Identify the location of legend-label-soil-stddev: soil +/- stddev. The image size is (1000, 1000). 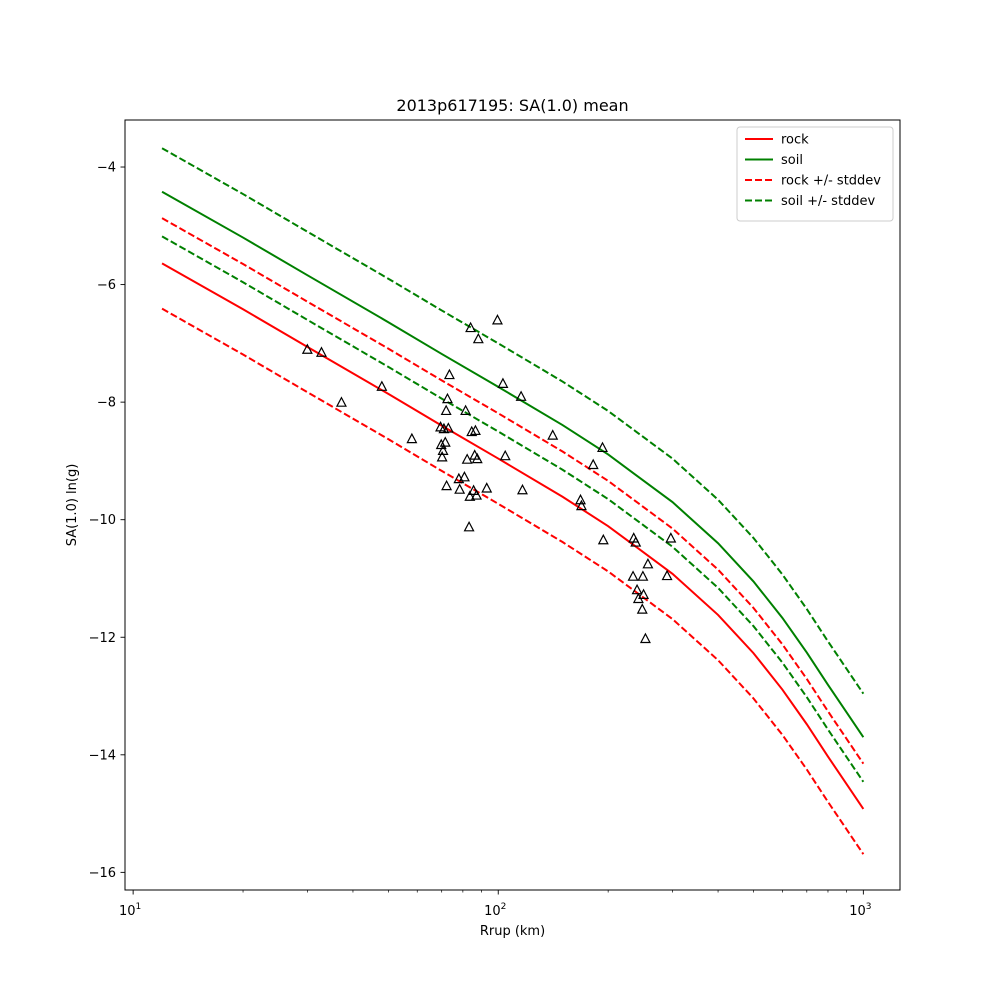
(828, 201).